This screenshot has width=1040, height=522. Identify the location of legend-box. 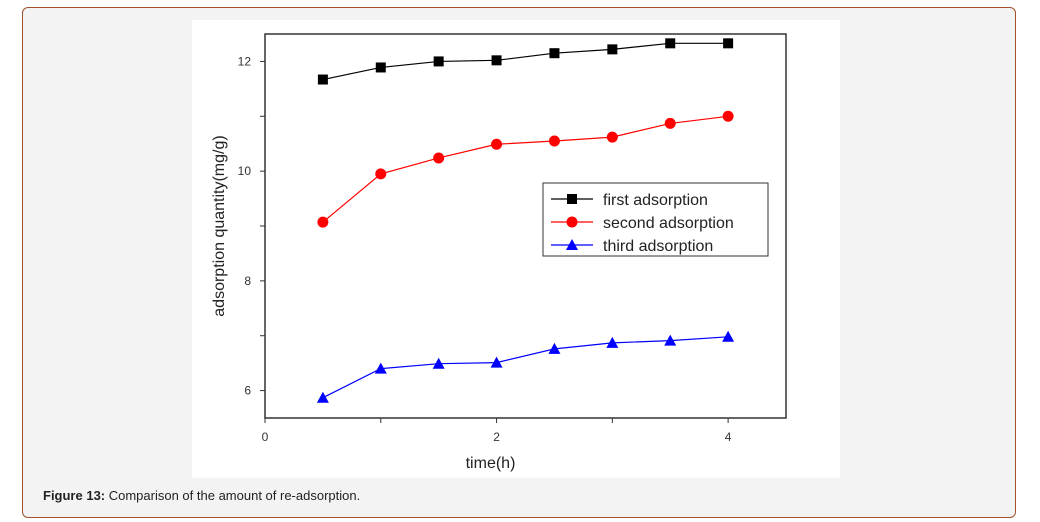
(655, 219).